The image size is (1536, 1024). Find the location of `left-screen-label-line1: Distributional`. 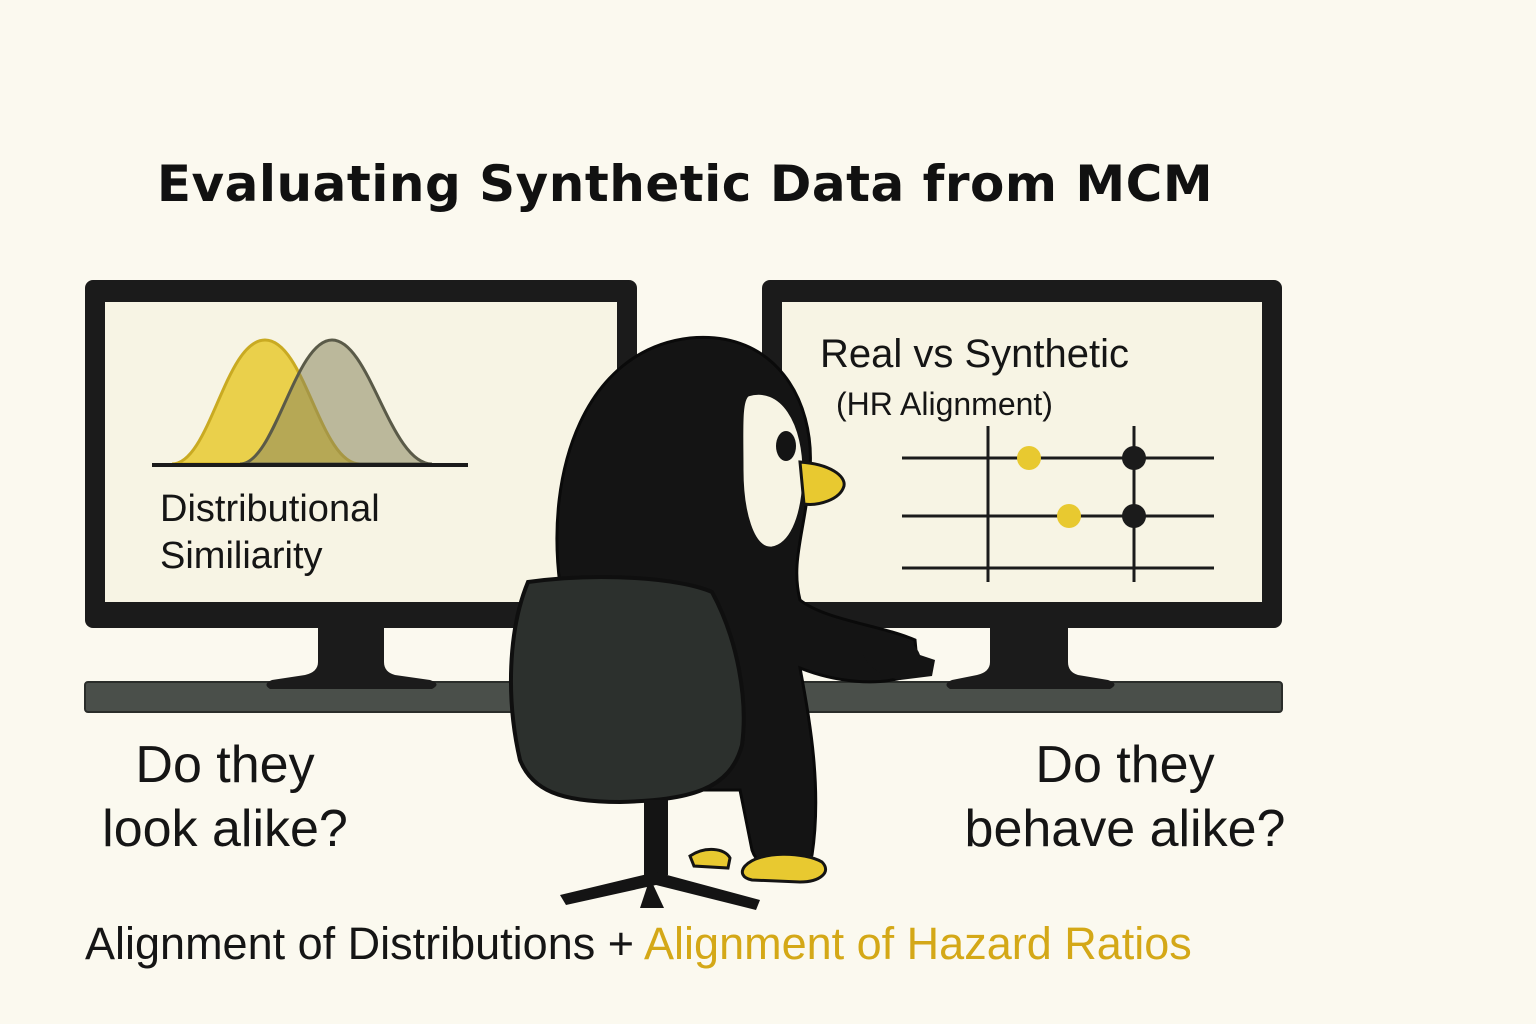

left-screen-label-line1: Distributional is located at coordinates (270, 509).